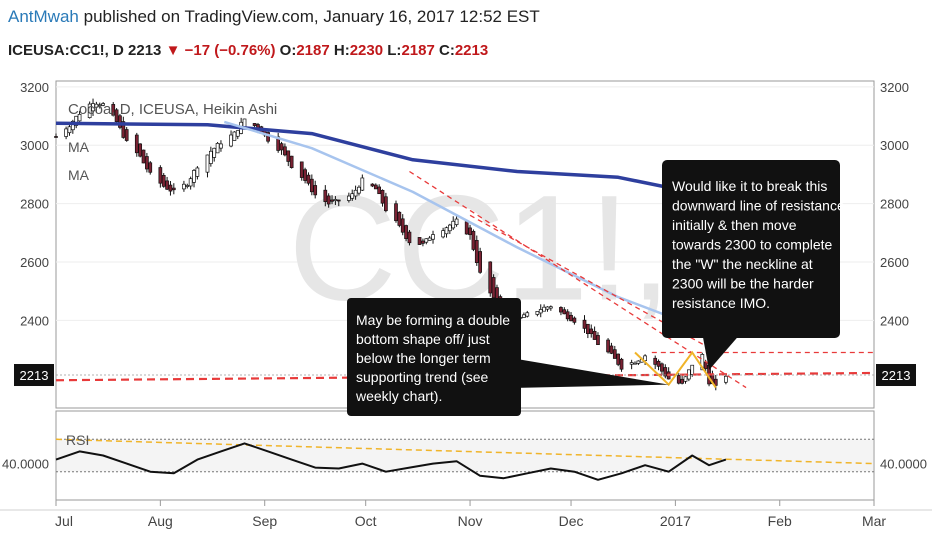 The width and height of the screenshot is (932, 550). What do you see at coordinates (894, 145) in the screenshot?
I see `price-tick-right: 3000` at bounding box center [894, 145].